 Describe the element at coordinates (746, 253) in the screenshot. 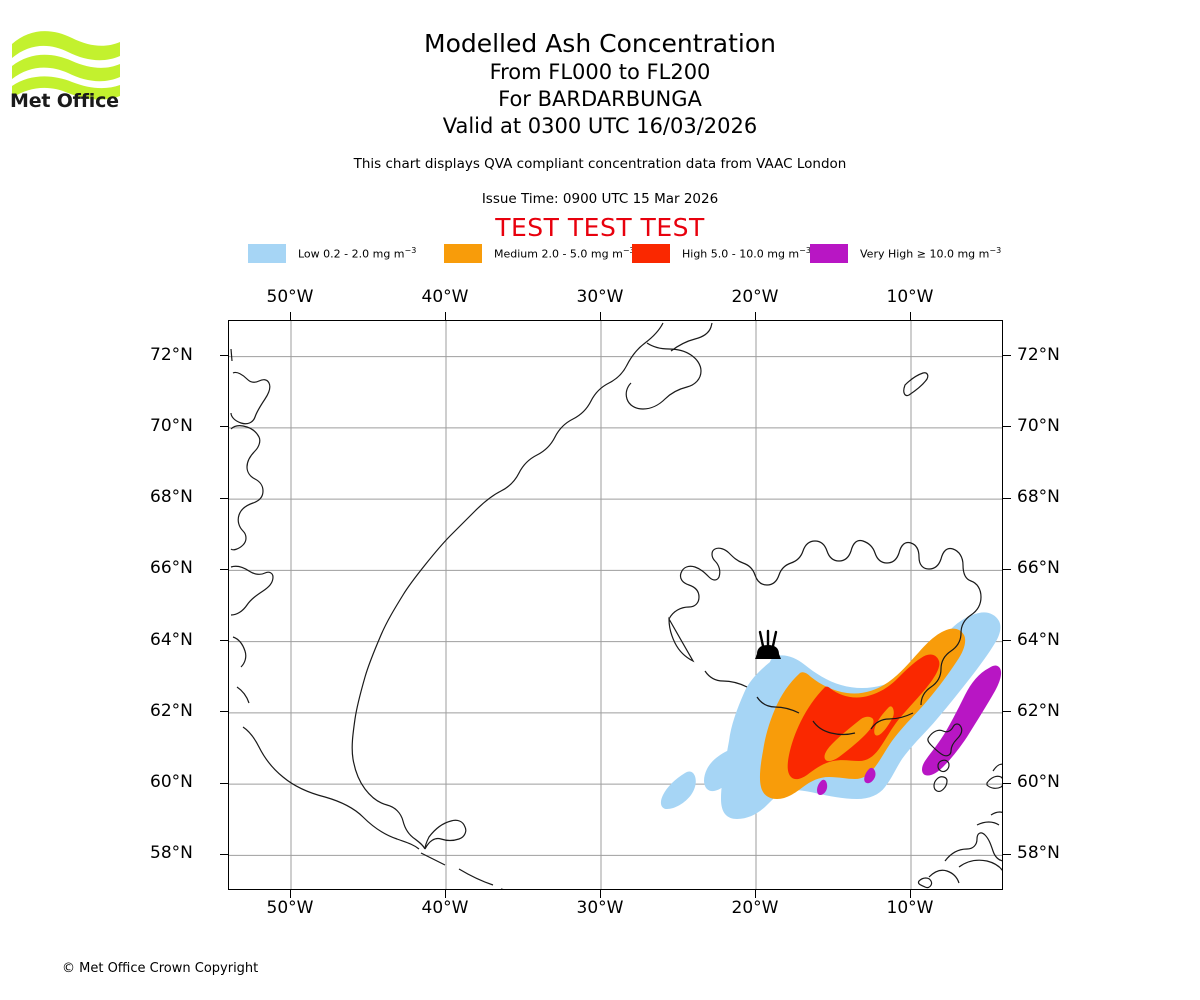

I see `legend-high-label: High 5.0 - 10.0 mg m−3` at that location.